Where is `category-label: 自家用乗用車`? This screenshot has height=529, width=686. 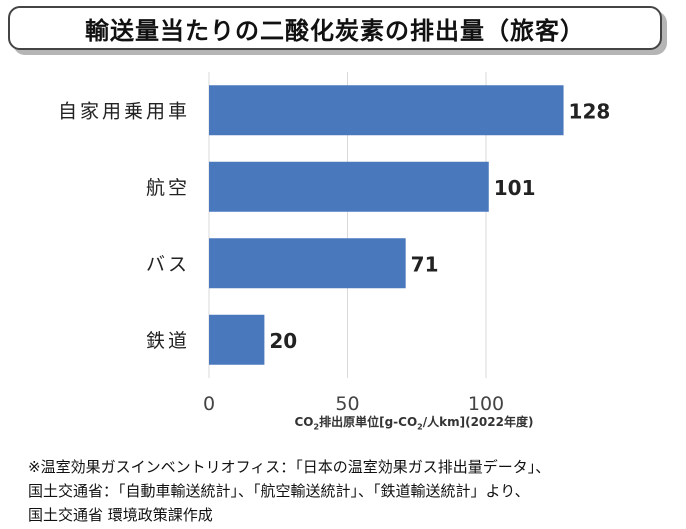
category-label: 自家用乗用車 is located at coordinates (124, 111).